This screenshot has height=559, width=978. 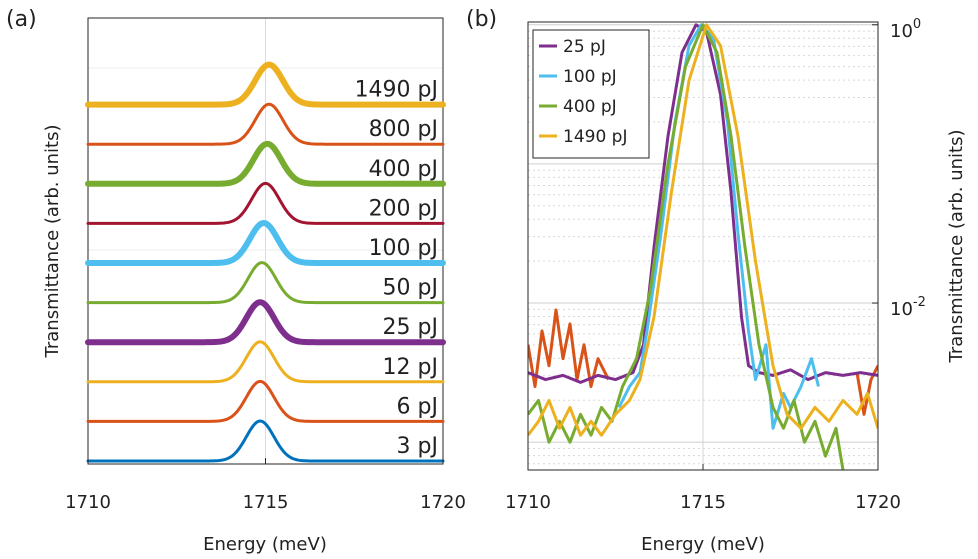 I want to click on series-label-50-pj: 50 pJ, so click(x=410, y=288).